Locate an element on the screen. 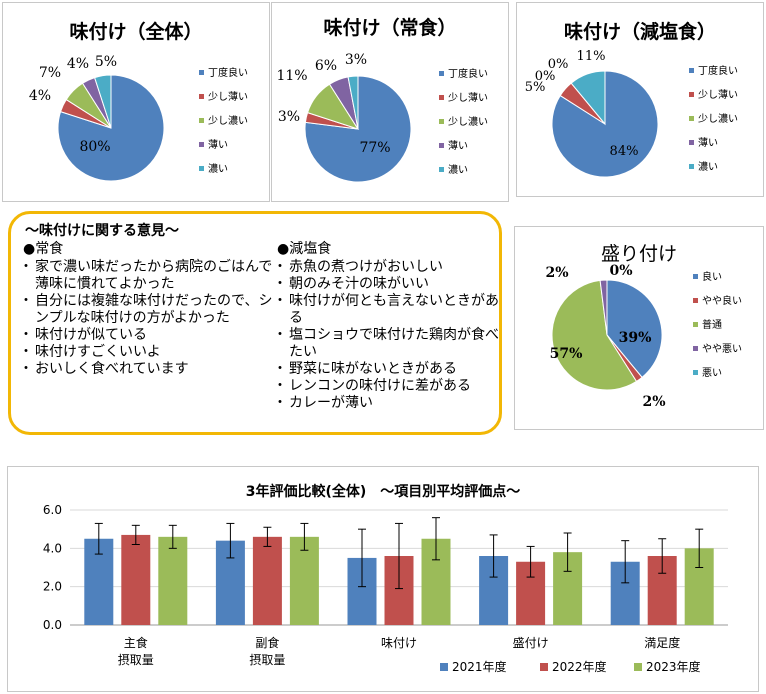 The height and width of the screenshot is (694, 766). pie-value-label: 57% is located at coordinates (566, 354).